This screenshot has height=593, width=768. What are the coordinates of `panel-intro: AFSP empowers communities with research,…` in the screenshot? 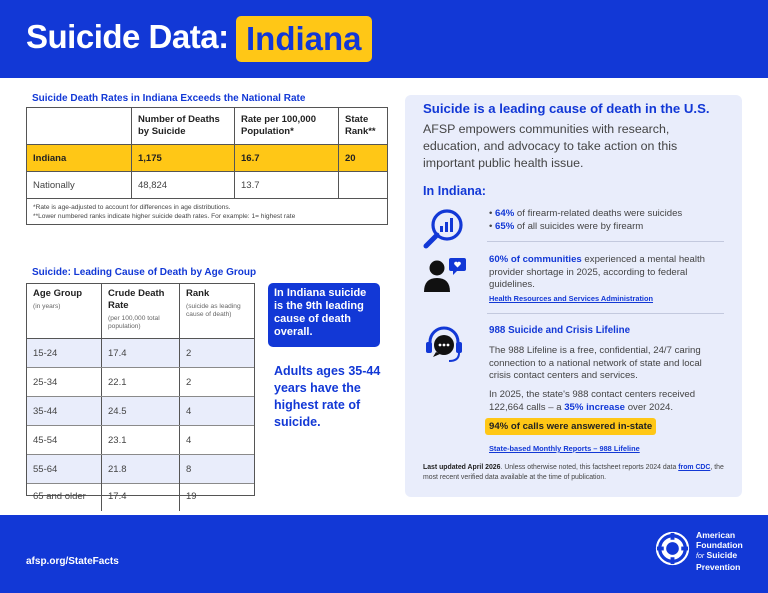 It's located at (550, 146).